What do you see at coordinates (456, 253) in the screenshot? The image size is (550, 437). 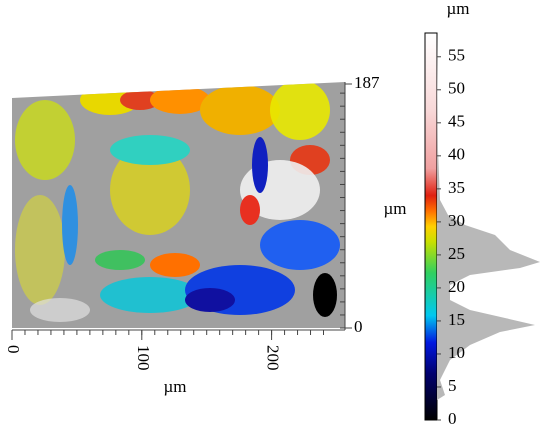 I see `colorbar-tick-label: 25` at bounding box center [456, 253].